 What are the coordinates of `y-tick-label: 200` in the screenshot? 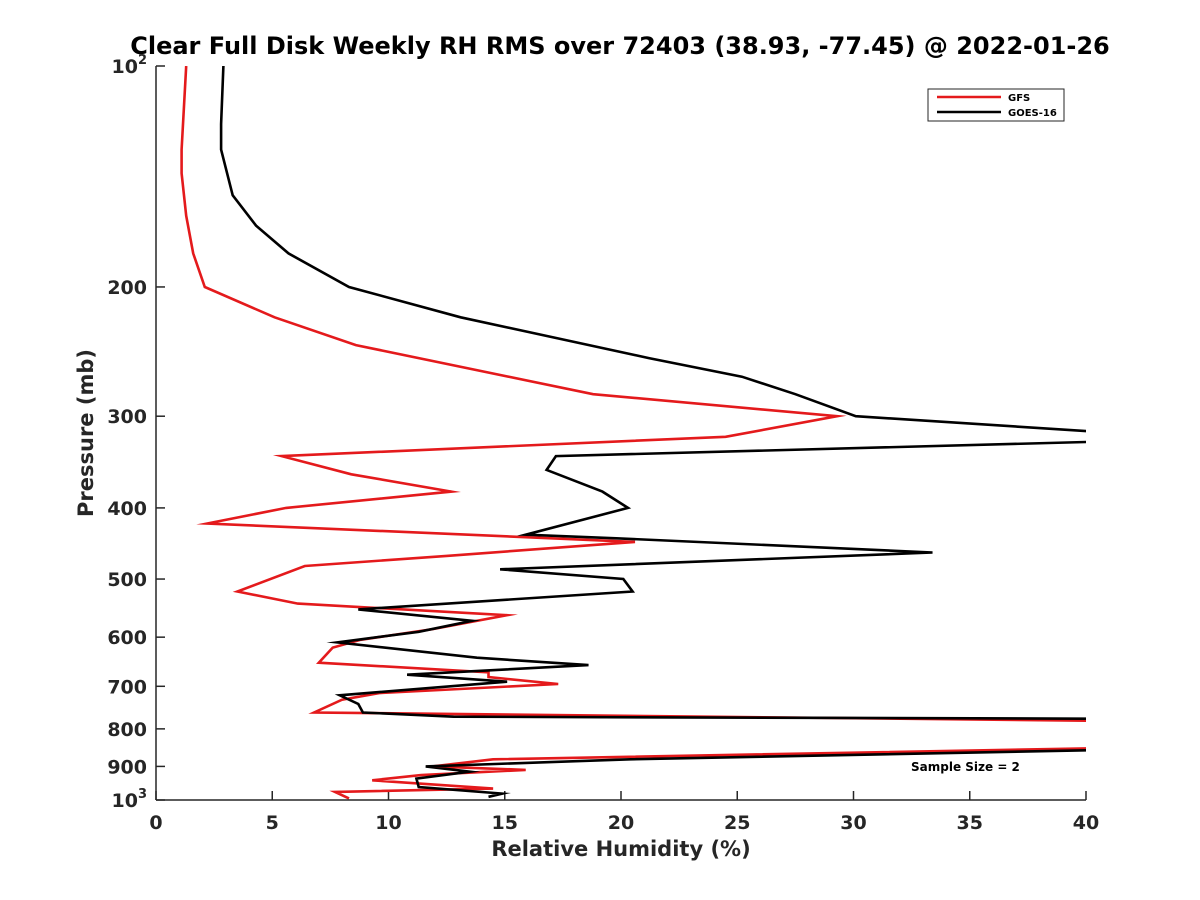 It's located at (127, 288).